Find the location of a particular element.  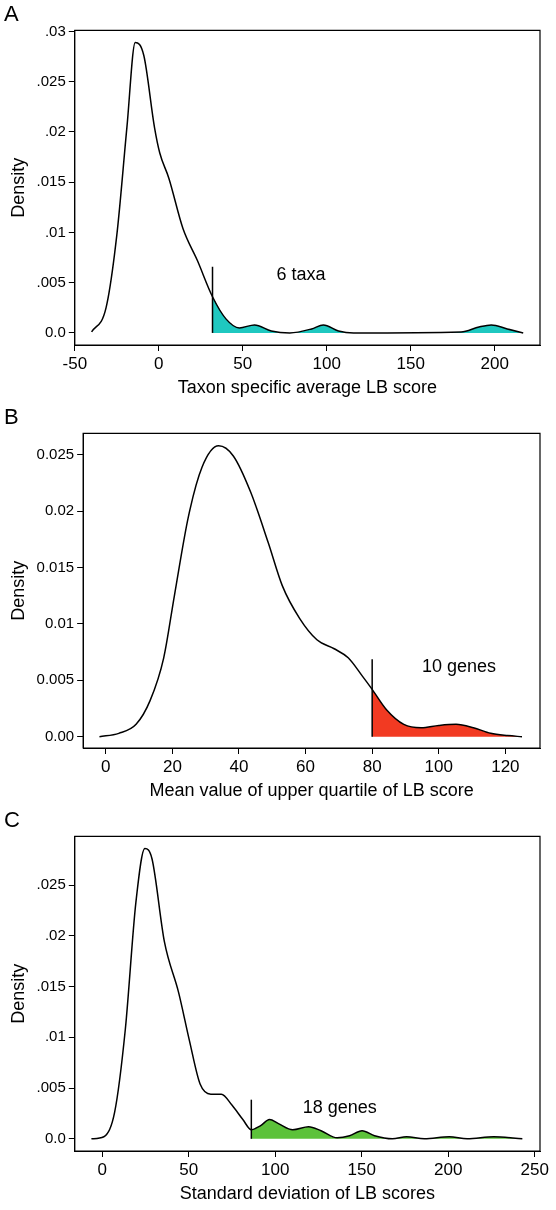

x-tick-label: 120 is located at coordinates (505, 766).